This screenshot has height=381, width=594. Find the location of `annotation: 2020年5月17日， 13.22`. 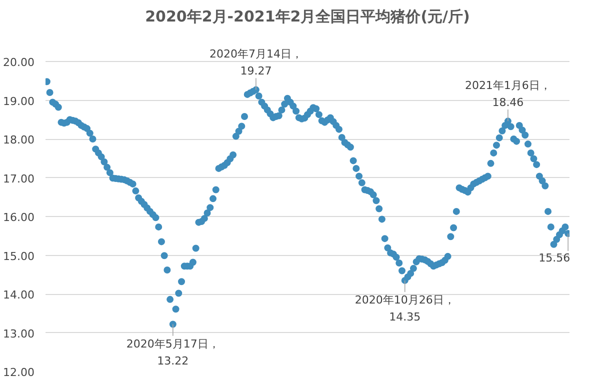

annotation: 2020年5月17日， 13.22 is located at coordinates (173, 352).